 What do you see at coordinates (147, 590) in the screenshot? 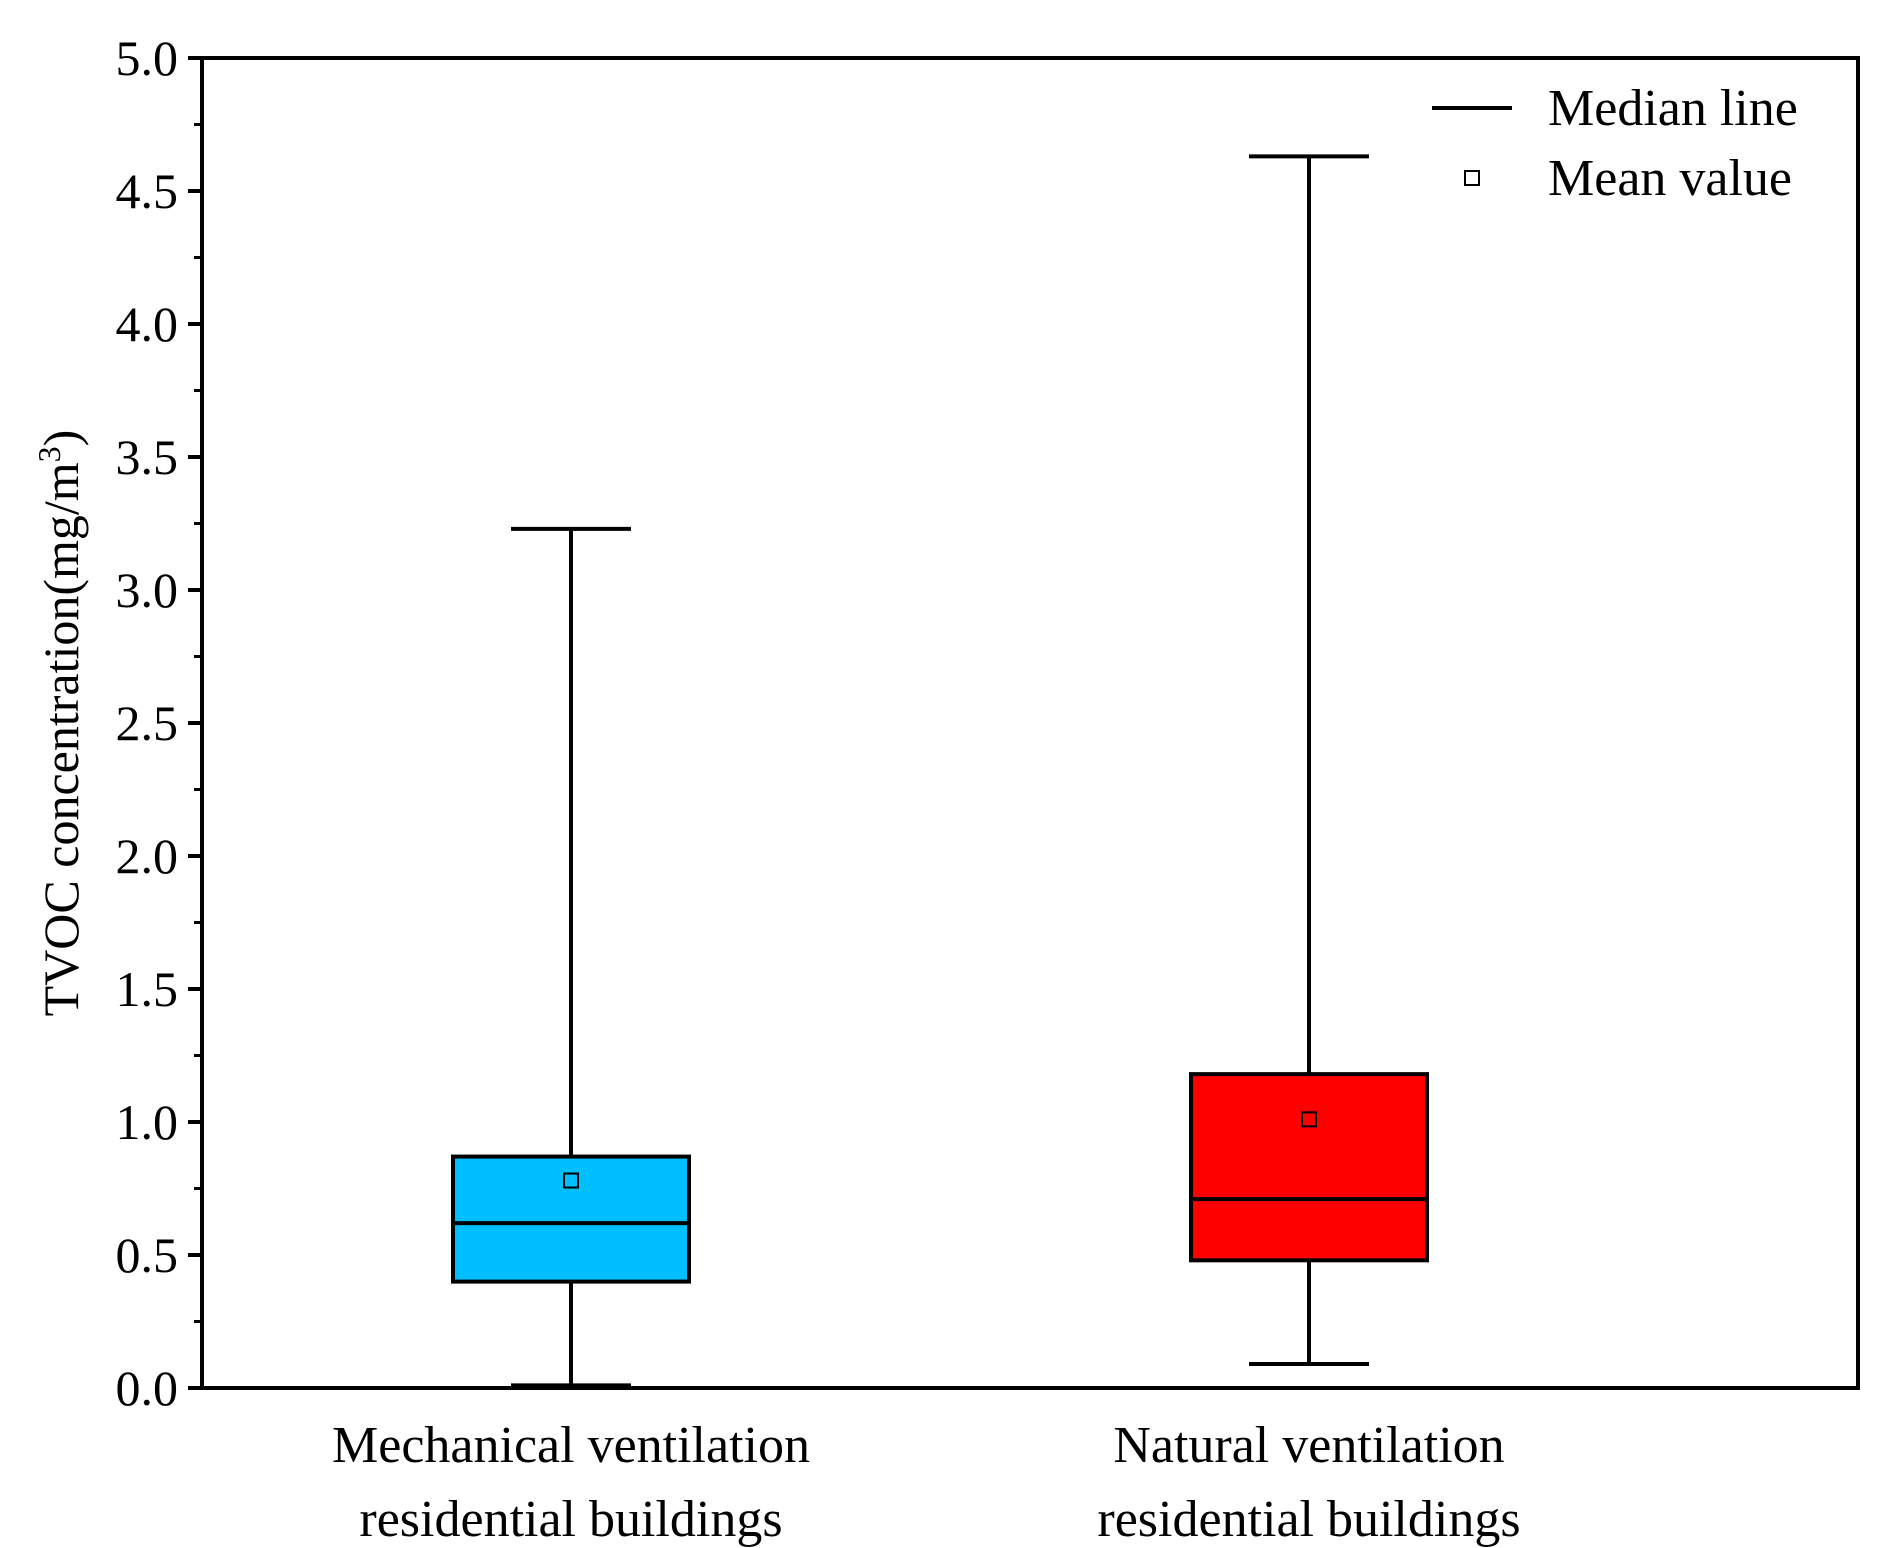
I see `y-tick-label: 3.0` at bounding box center [147, 590].